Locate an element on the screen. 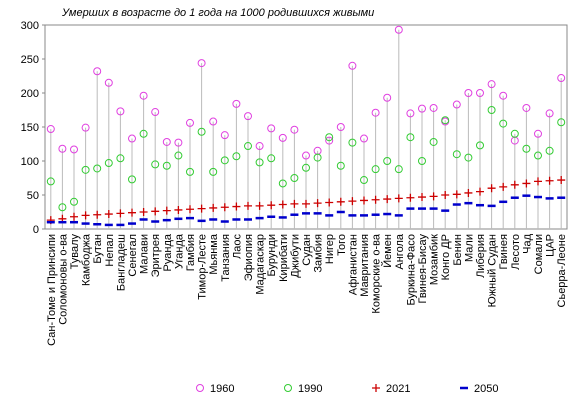 The height and width of the screenshot is (406, 579). x-tick-label: Афганистан is located at coordinates (353, 264).